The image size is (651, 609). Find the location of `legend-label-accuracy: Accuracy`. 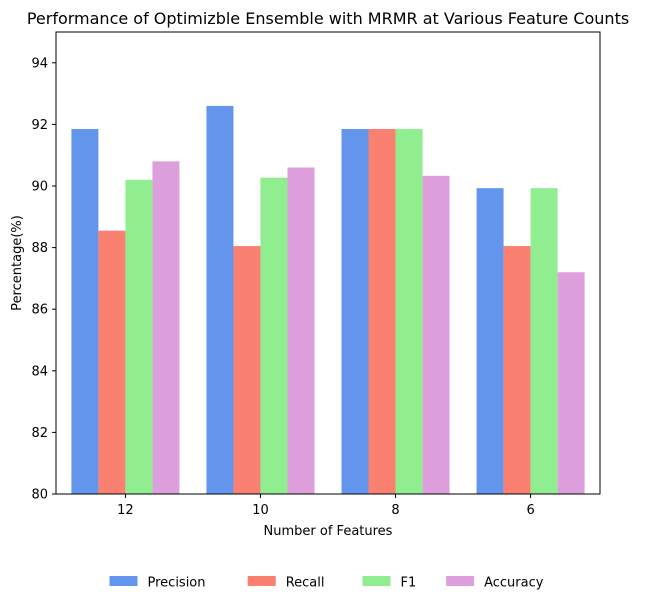

legend-label-accuracy: Accuracy is located at coordinates (514, 583).